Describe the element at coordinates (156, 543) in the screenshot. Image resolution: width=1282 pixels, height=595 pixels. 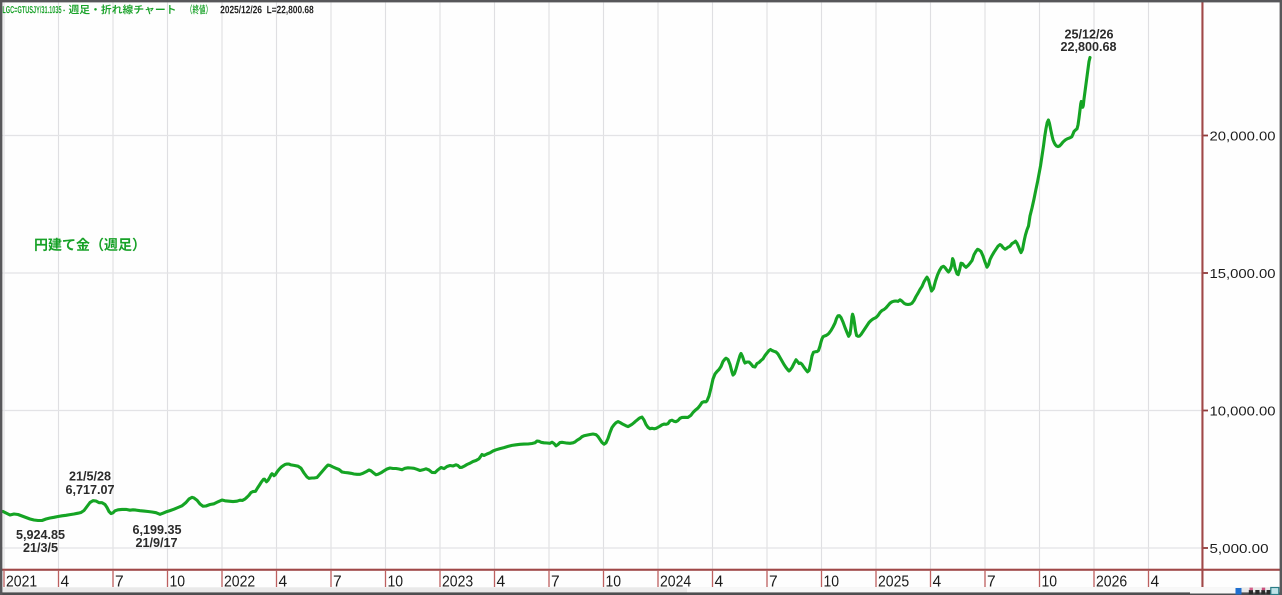
I see `svg-text: 21/9/17` at that location.